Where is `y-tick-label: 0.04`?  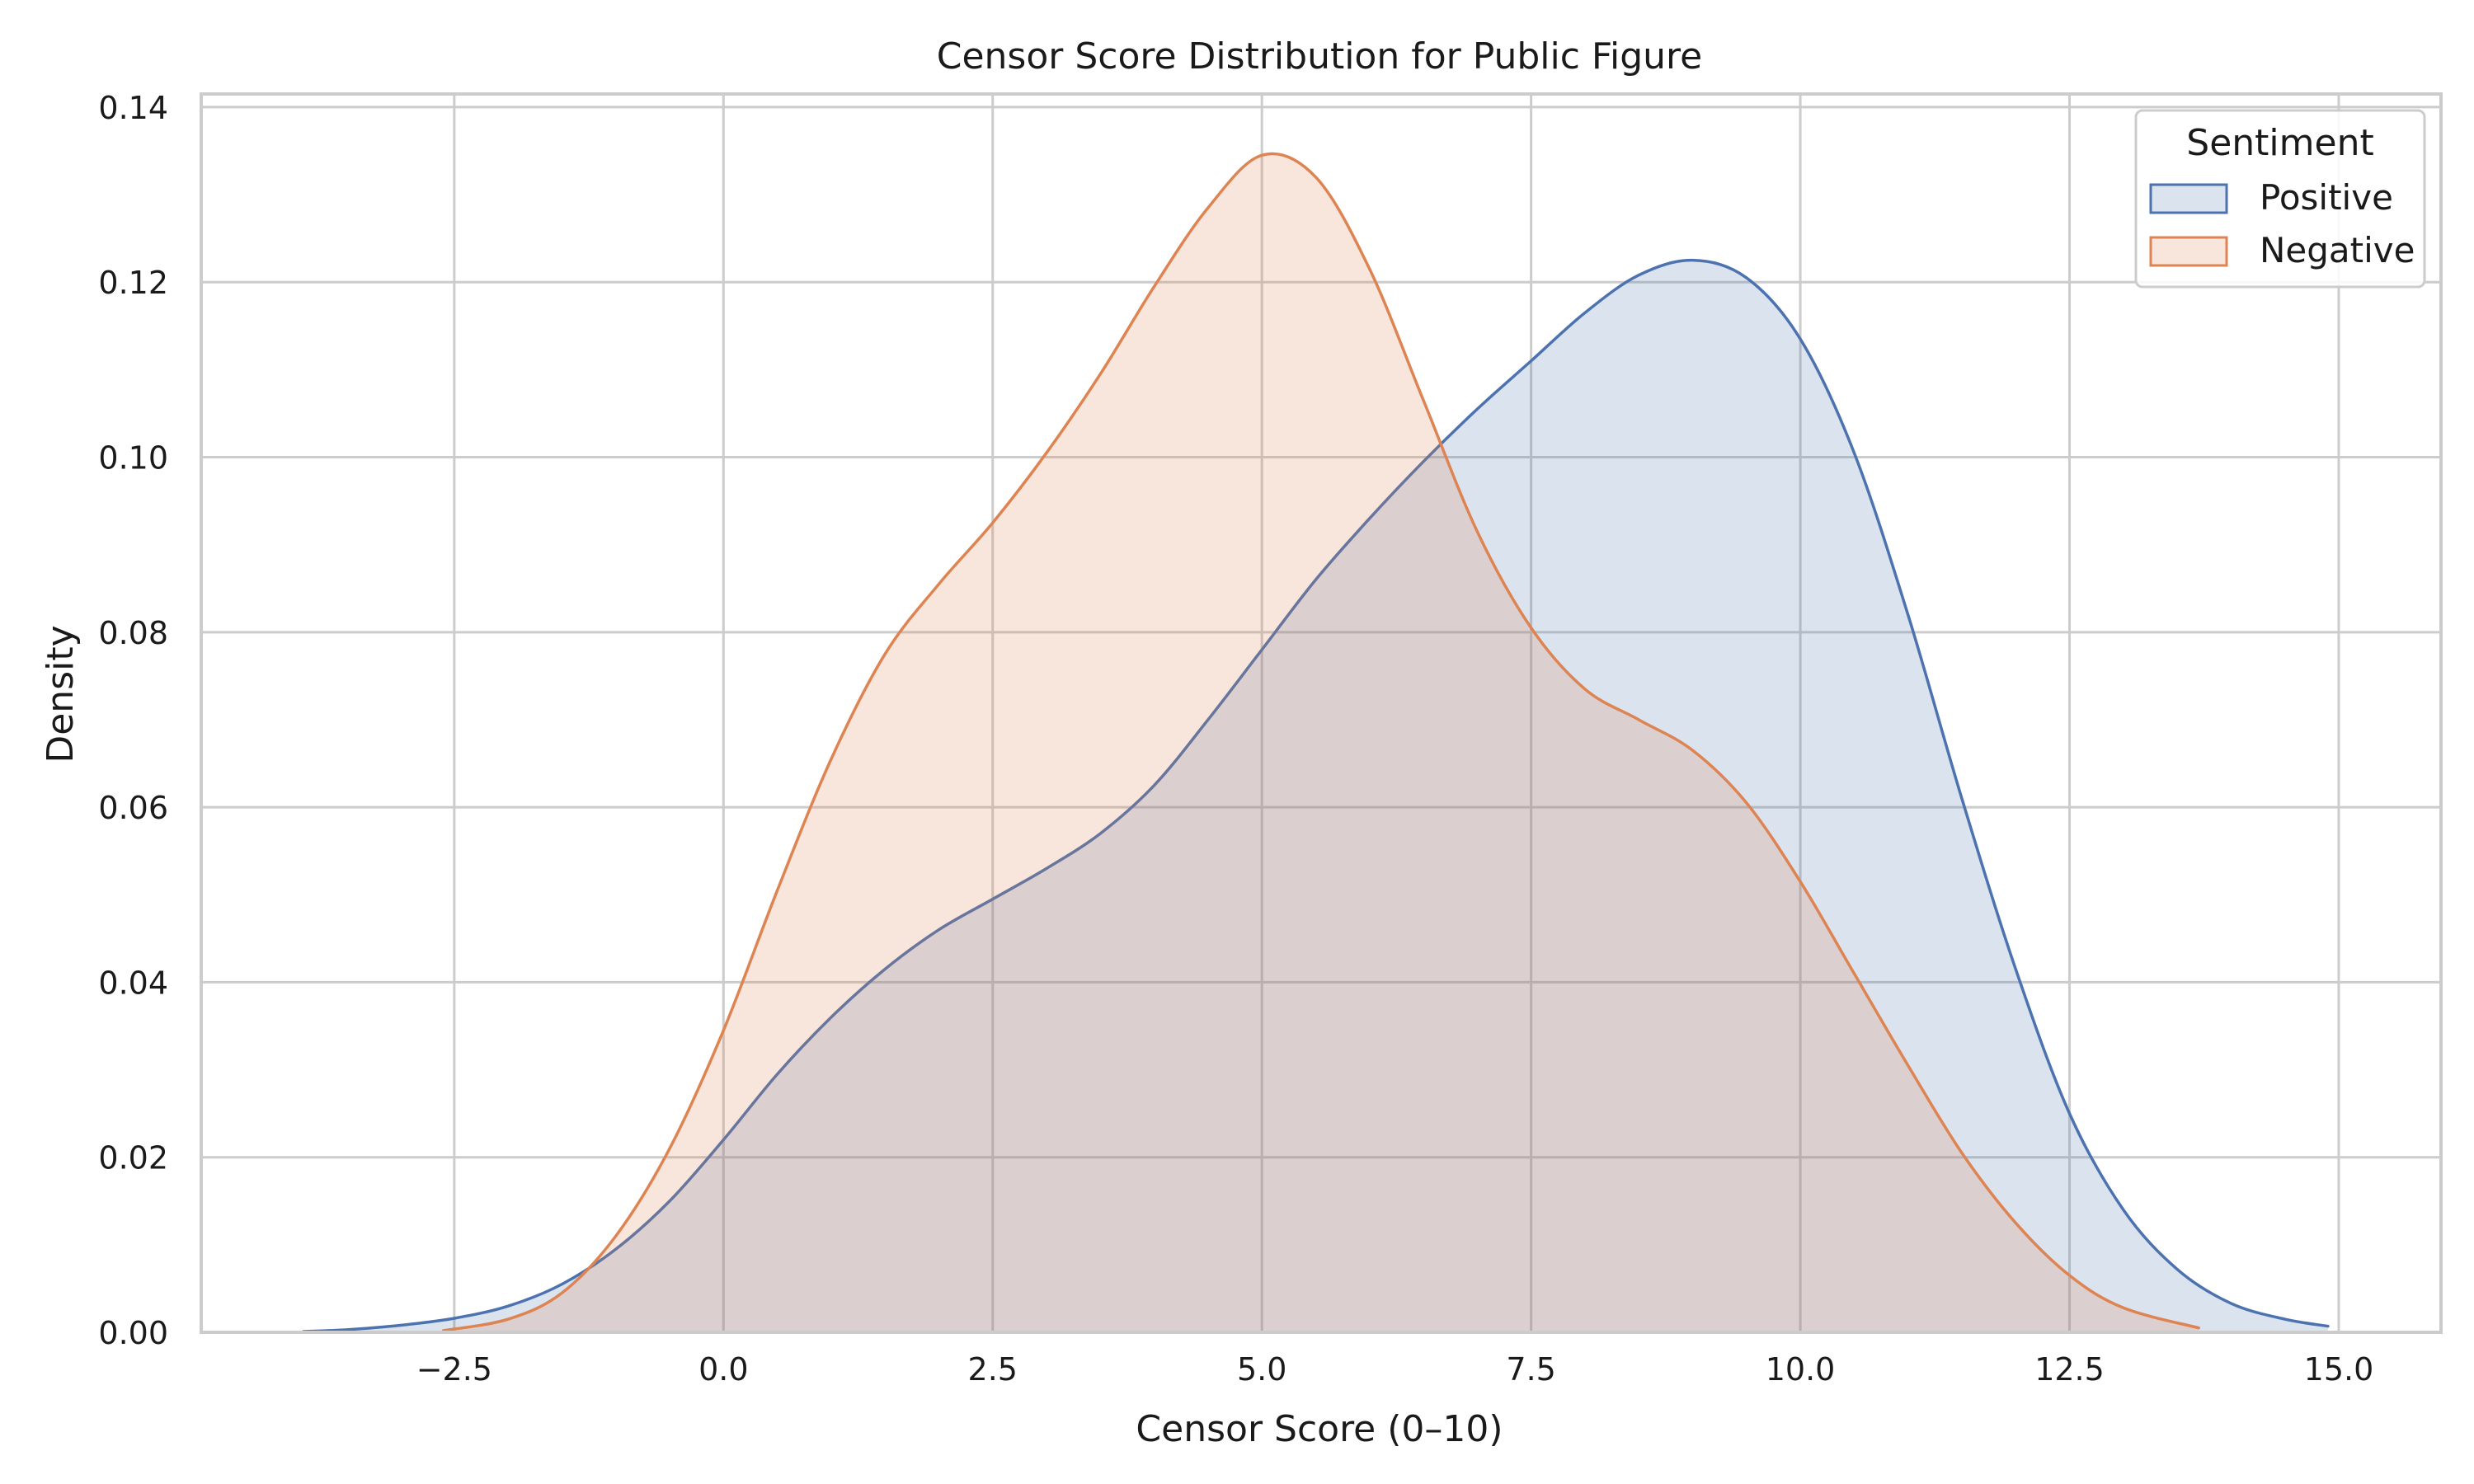 y-tick-label: 0.04 is located at coordinates (133, 983).